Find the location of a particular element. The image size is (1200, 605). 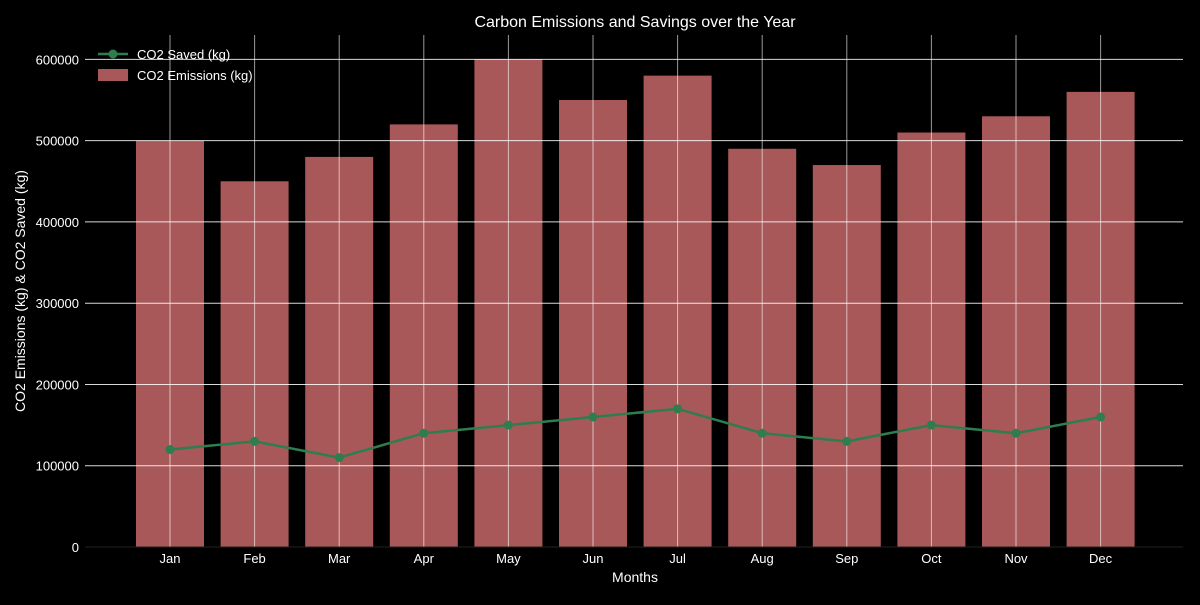

saved-point-oct is located at coordinates (931, 425).